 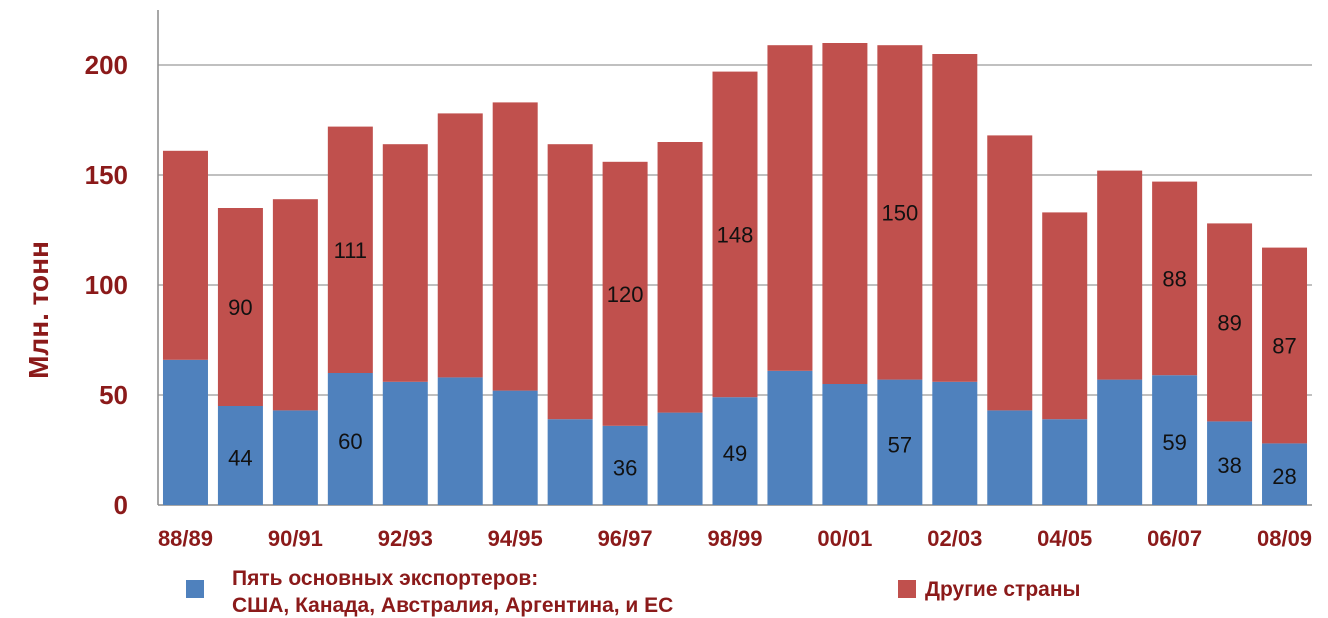 I want to click on data-label-other: 120, so click(x=625, y=294).